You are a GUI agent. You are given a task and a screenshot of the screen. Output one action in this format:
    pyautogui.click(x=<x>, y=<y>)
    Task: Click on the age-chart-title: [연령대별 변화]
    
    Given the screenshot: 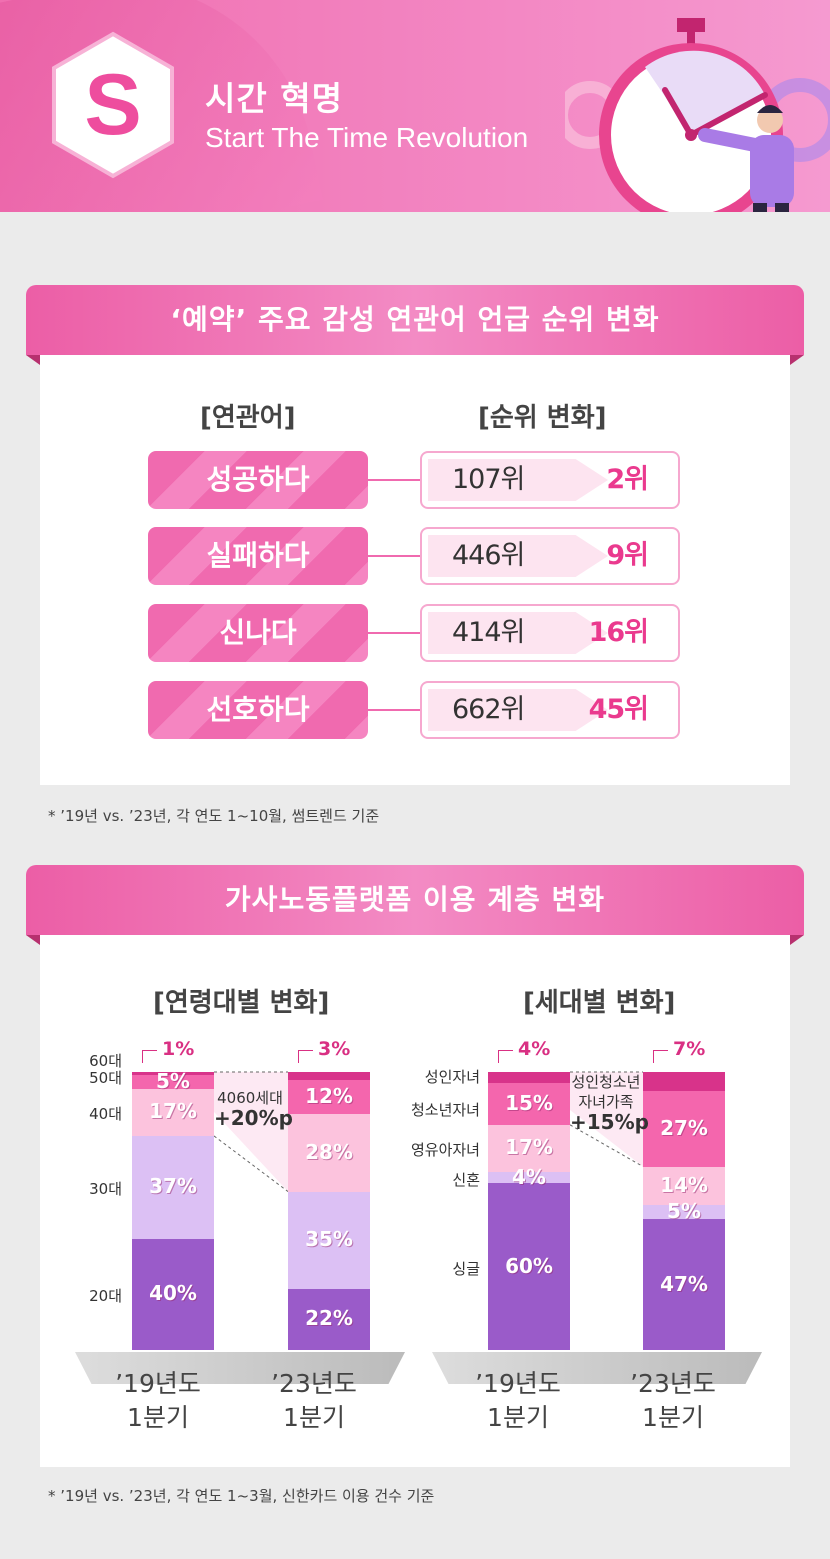 What is the action you would take?
    pyautogui.click(x=241, y=1003)
    